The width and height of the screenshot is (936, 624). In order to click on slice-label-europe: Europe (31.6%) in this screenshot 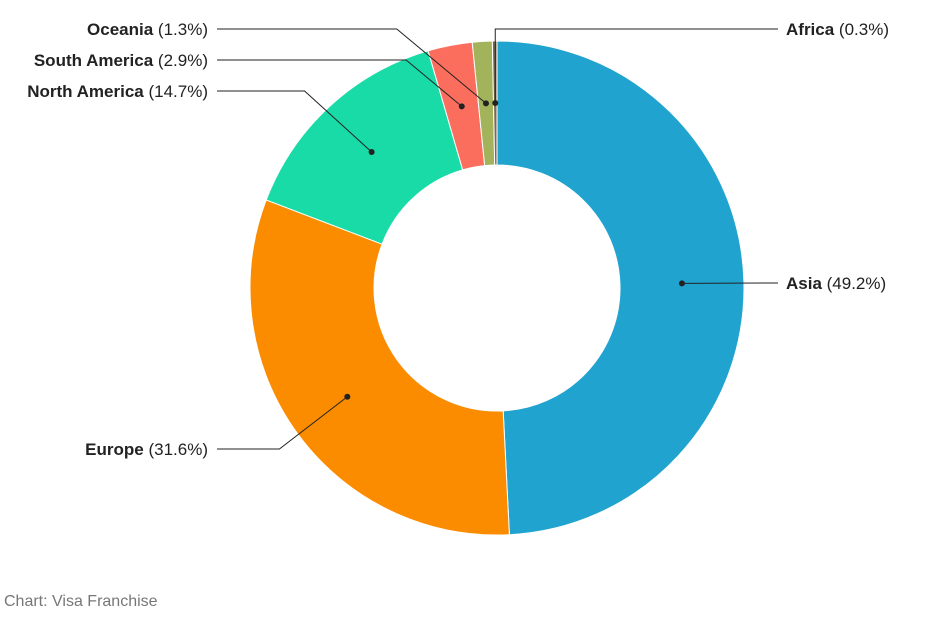, I will do `click(146, 449)`.